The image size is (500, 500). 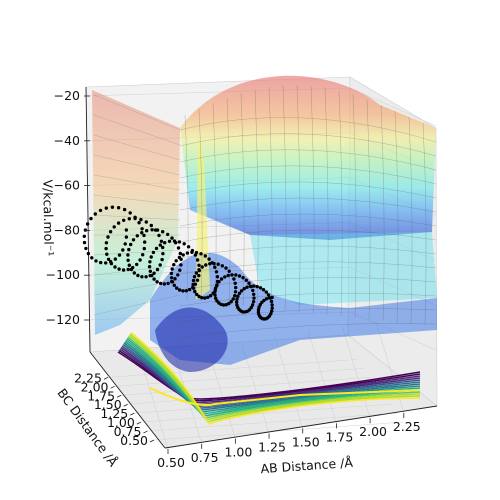 I want to click on y-ticks: 0.500.751.001.251.501.752.002.25, so click(x=114, y=409).